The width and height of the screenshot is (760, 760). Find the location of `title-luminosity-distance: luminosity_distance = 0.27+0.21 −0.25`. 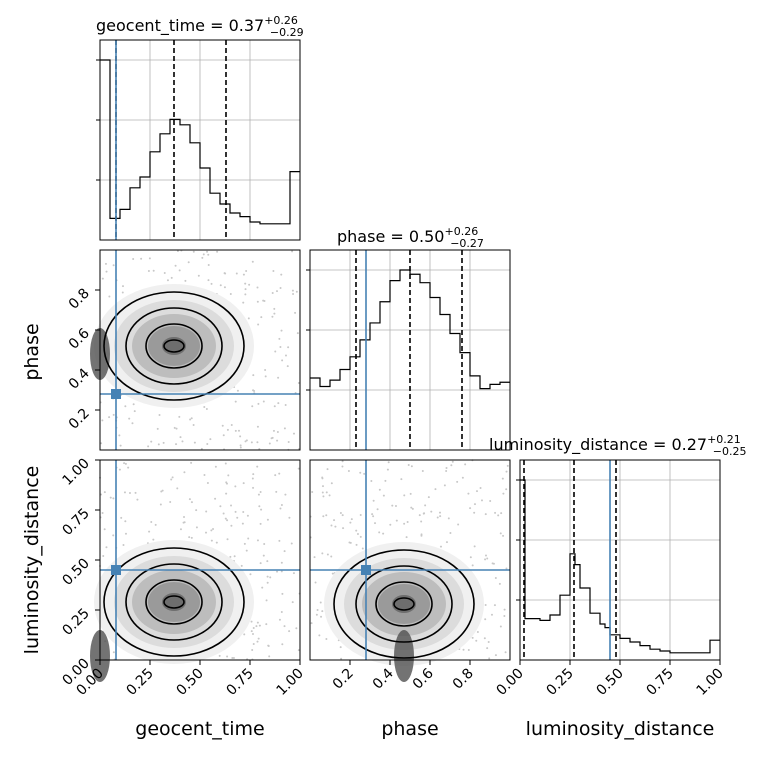

title-luminosity-distance: luminosity_distance = 0.27+0.21 −0.25 is located at coordinates (618, 445).